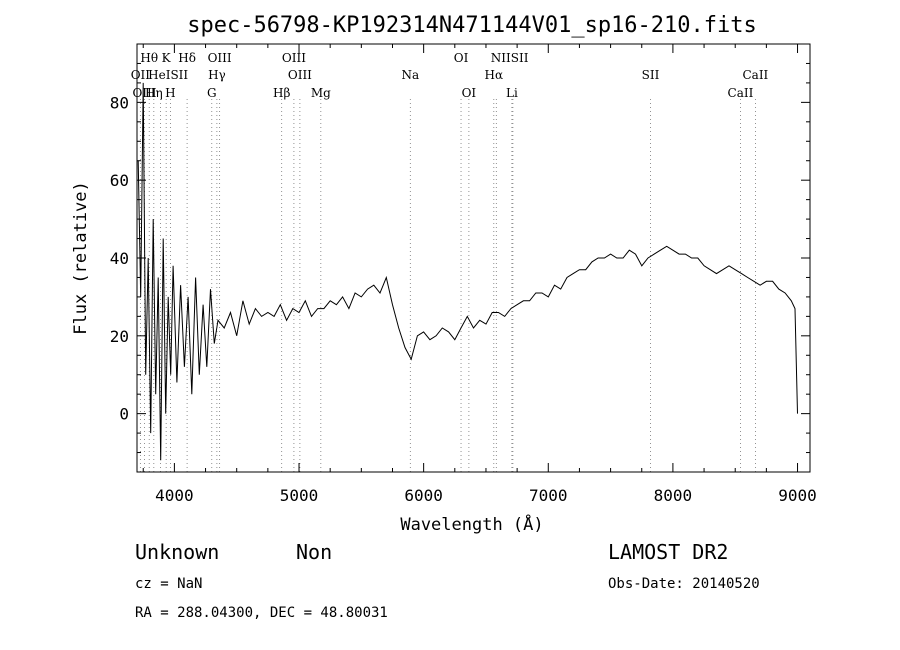 This screenshot has height=650, width=900. I want to click on line-label: Hη, so click(154, 93).